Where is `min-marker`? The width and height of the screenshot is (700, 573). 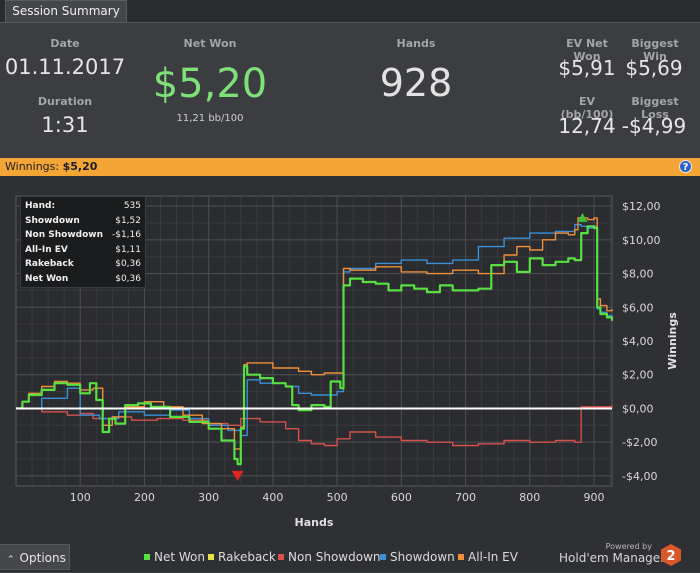 min-marker is located at coordinates (237, 475).